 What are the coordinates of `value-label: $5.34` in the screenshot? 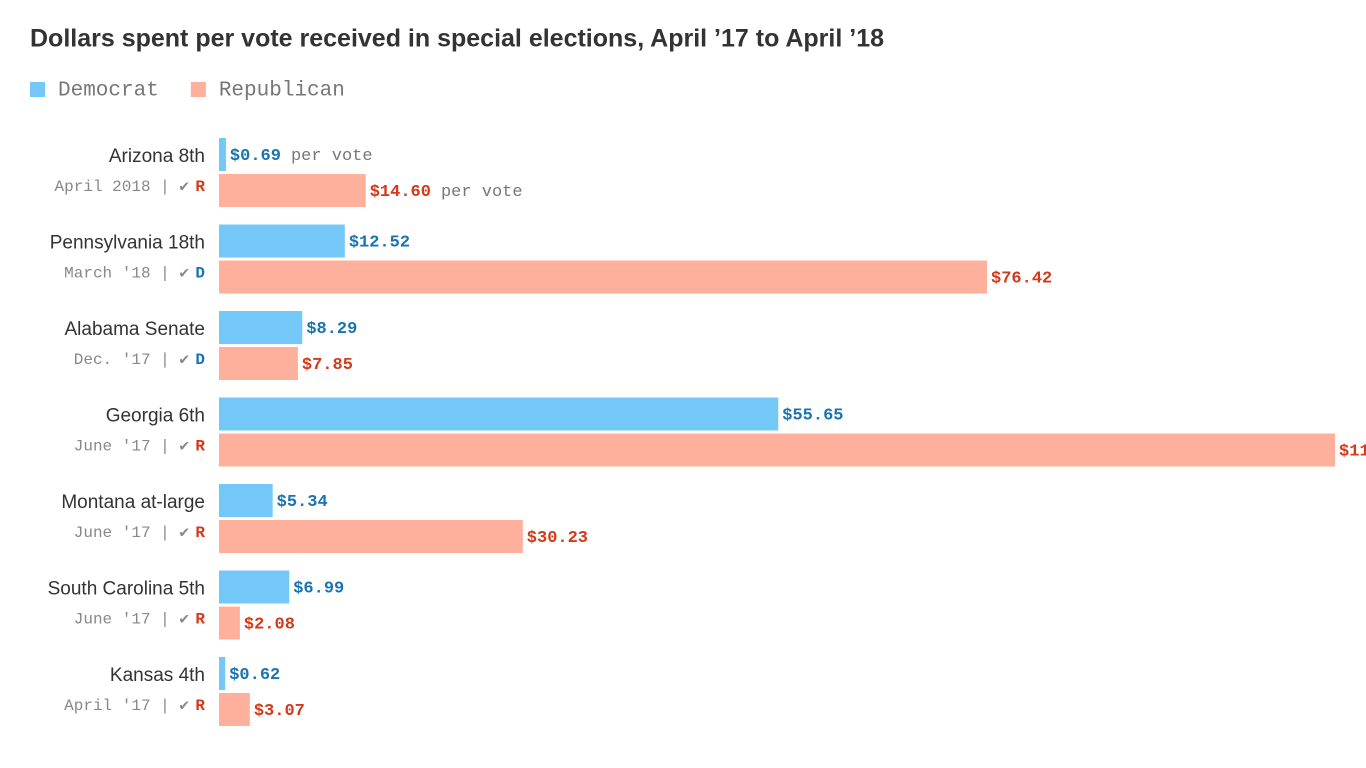 It's located at (302, 502).